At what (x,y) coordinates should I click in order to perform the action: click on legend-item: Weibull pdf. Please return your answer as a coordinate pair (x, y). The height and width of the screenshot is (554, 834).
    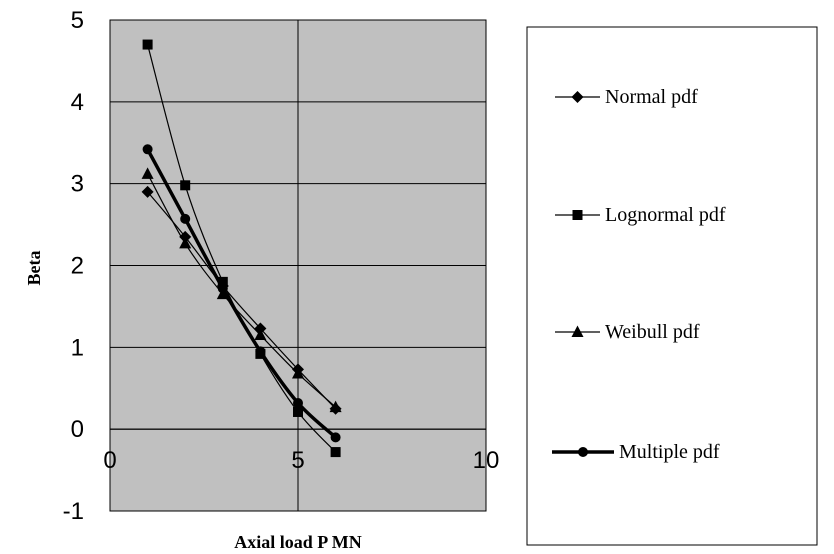
    Looking at the image, I should click on (627, 332).